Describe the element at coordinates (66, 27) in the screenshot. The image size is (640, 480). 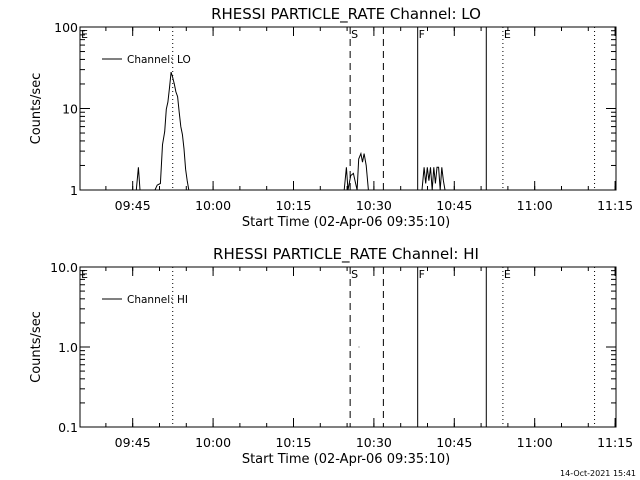
I see `y-tick-label: 100` at that location.